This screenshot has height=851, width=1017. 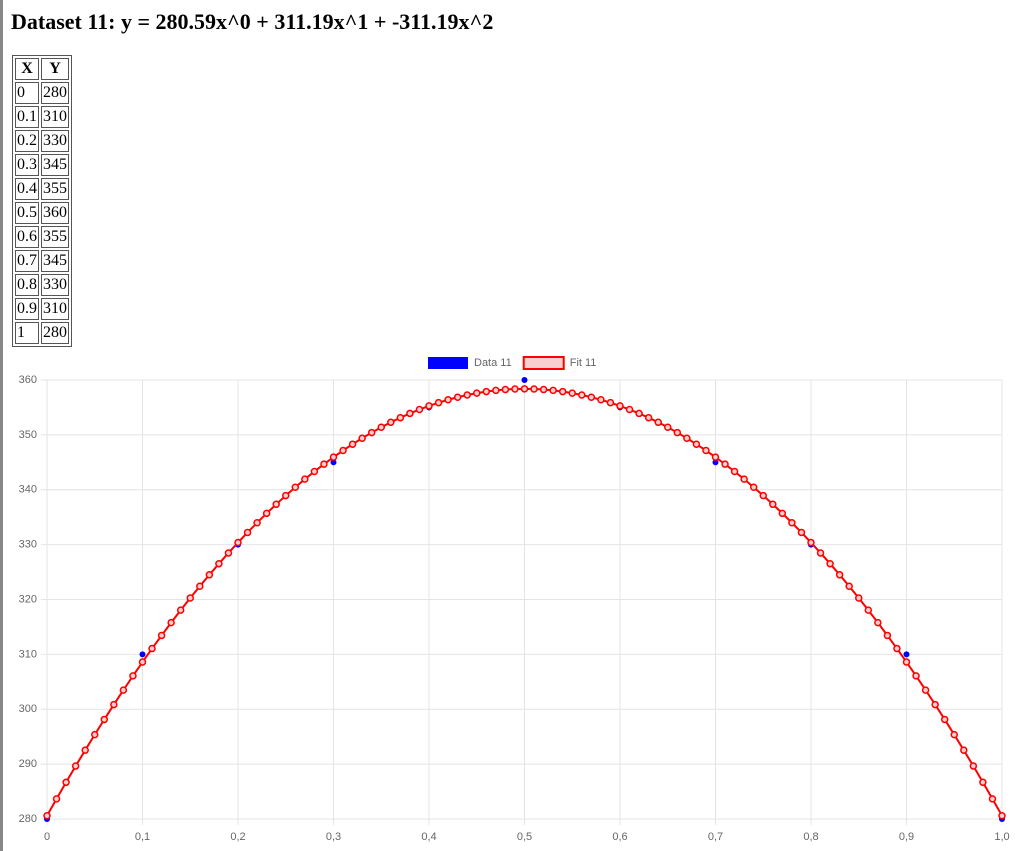 What do you see at coordinates (906, 837) in the screenshot?
I see `x-tick-label: 0,9` at bounding box center [906, 837].